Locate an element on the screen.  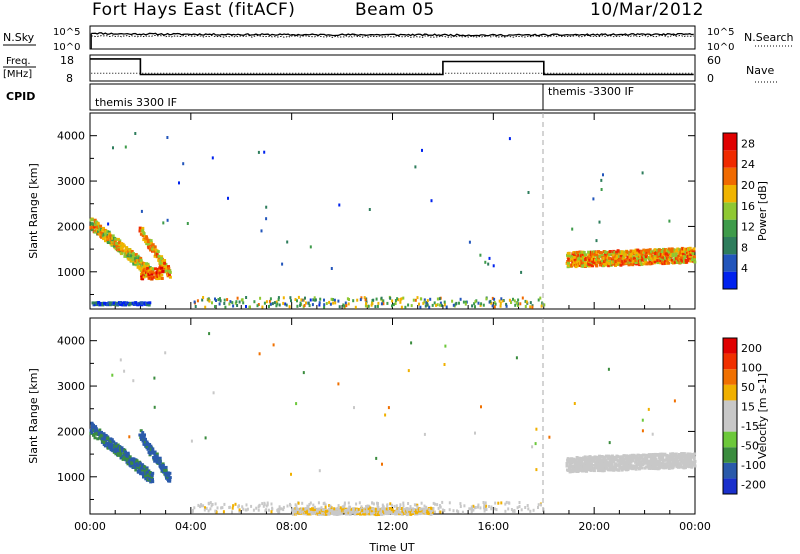
cpid-segment-2: themis -3300 IF is located at coordinates (591, 91).